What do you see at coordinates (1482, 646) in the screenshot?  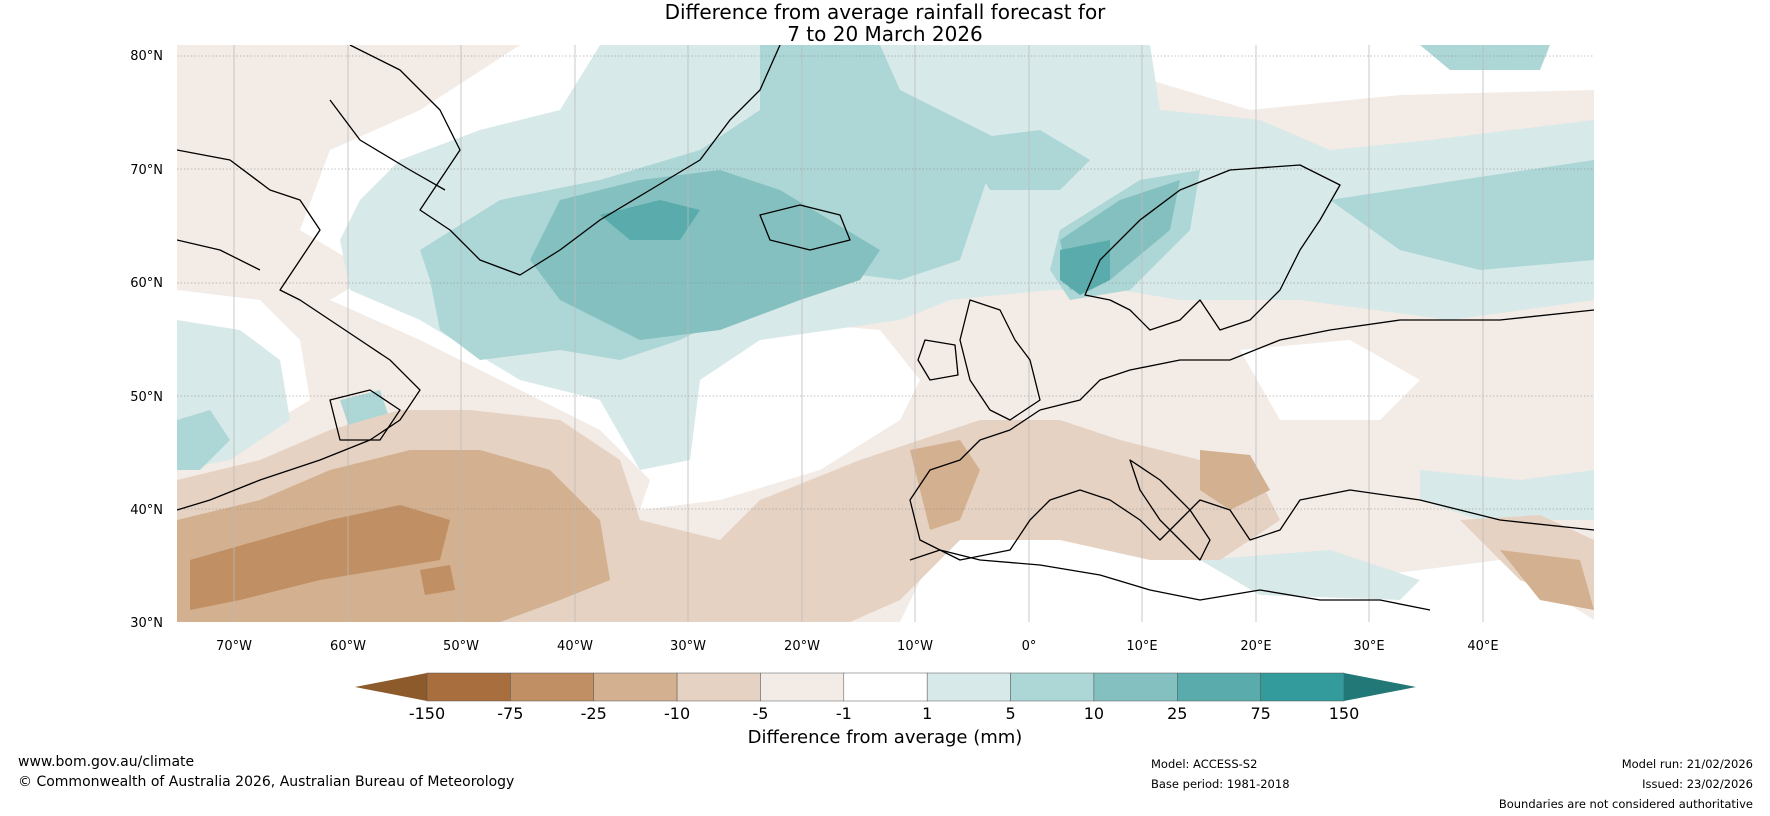 I see `lon-label: 40°E` at bounding box center [1482, 646].